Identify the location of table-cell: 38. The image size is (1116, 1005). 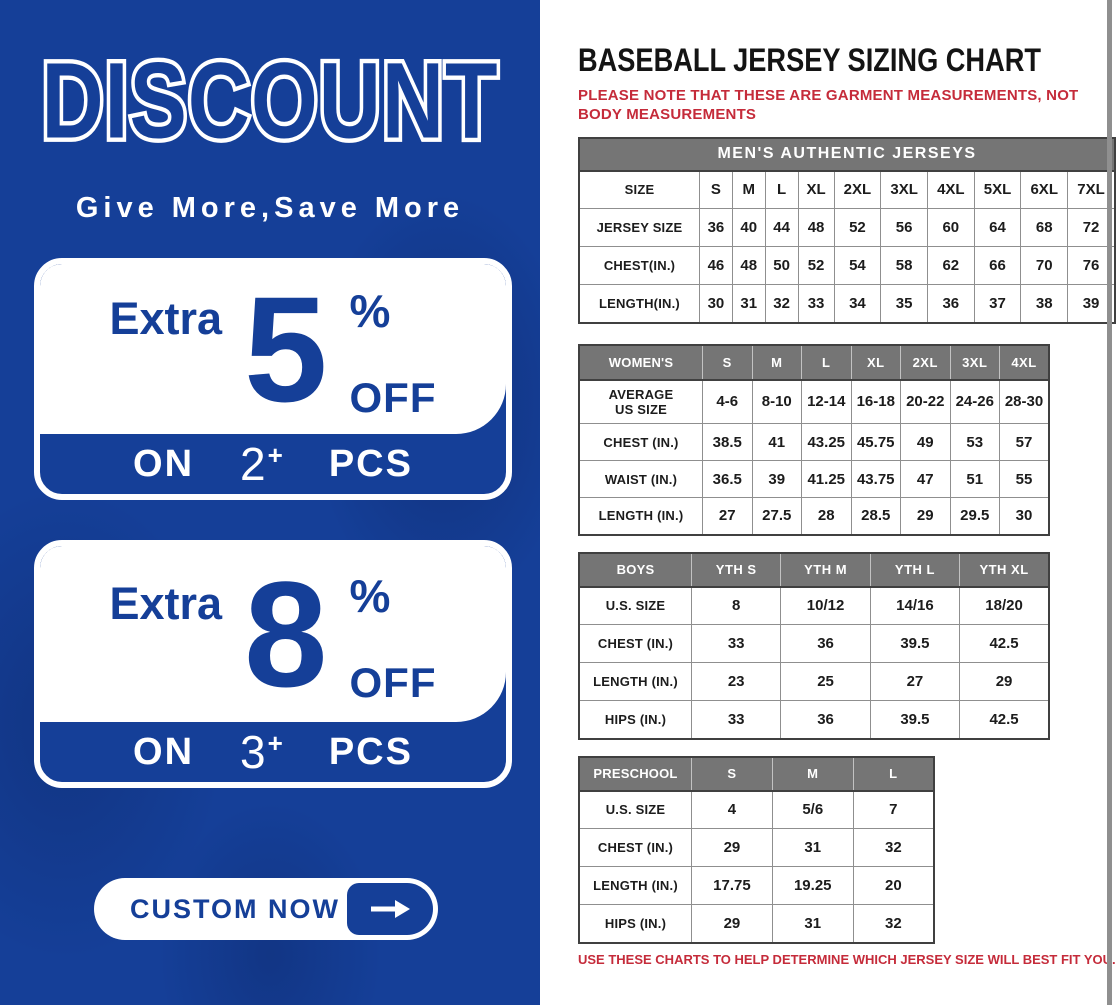
(1044, 303).